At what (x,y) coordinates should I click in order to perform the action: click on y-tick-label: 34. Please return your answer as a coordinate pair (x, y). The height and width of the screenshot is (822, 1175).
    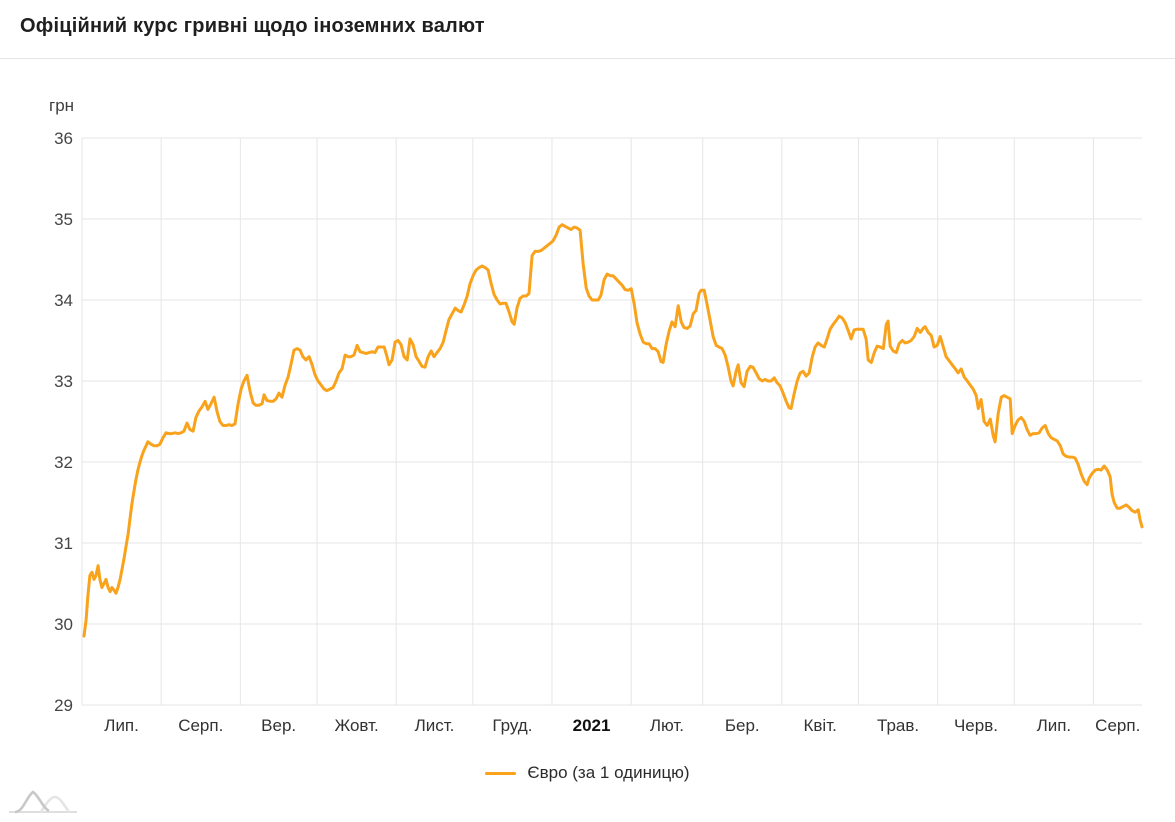
    Looking at the image, I should click on (63, 300).